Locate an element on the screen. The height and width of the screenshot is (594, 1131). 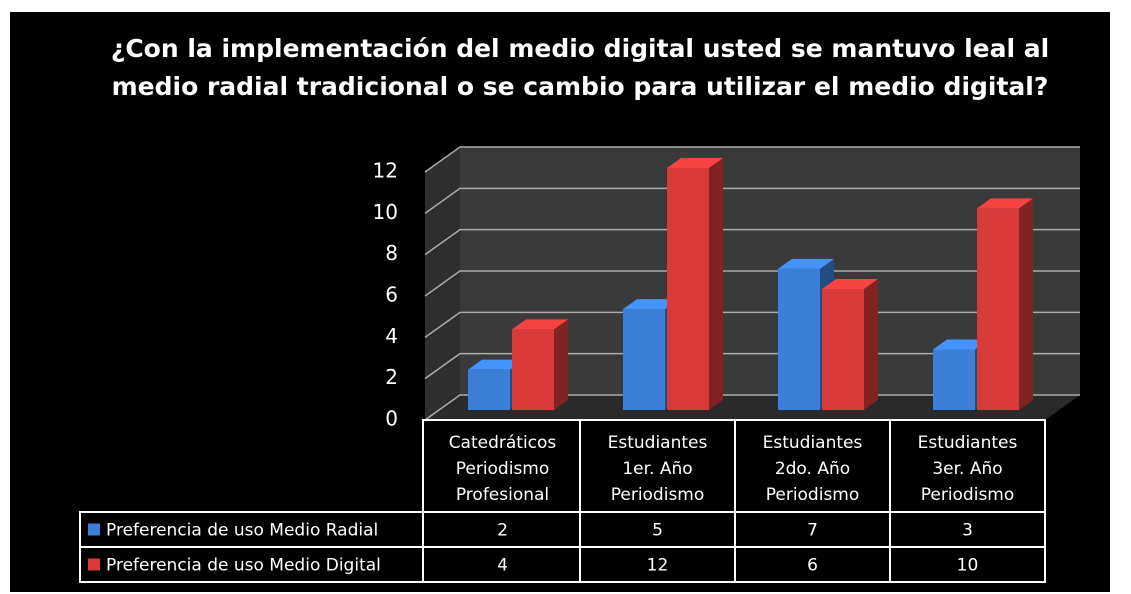
x-tick-label: Estudiantes 2do. Año Periodismo is located at coordinates (813, 469).